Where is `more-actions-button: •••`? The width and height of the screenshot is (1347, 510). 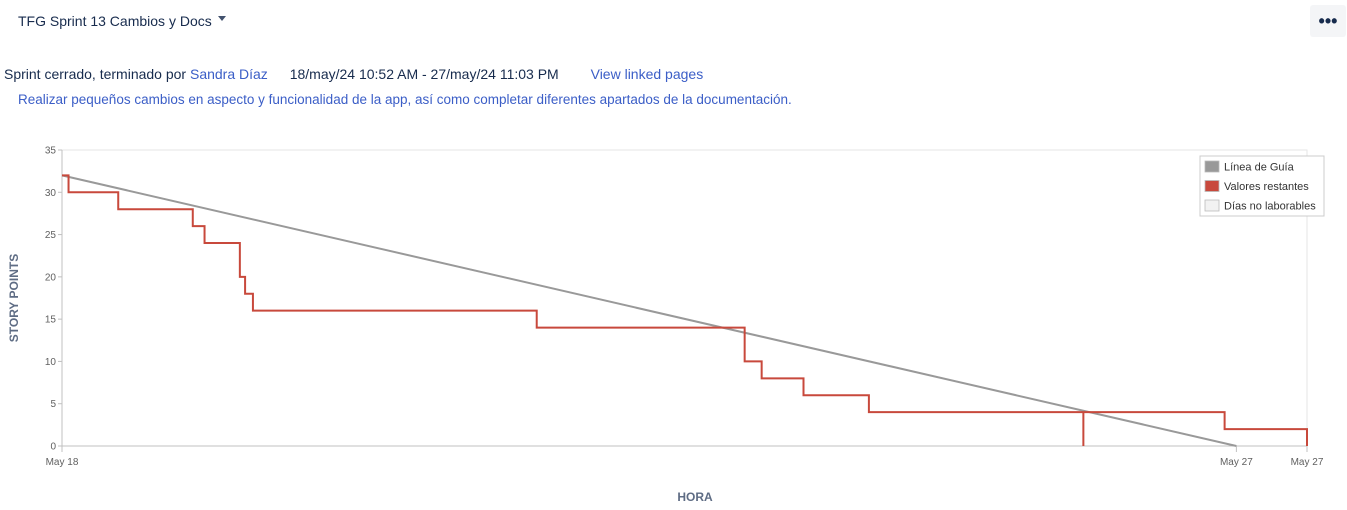 more-actions-button: ••• is located at coordinates (1328, 21).